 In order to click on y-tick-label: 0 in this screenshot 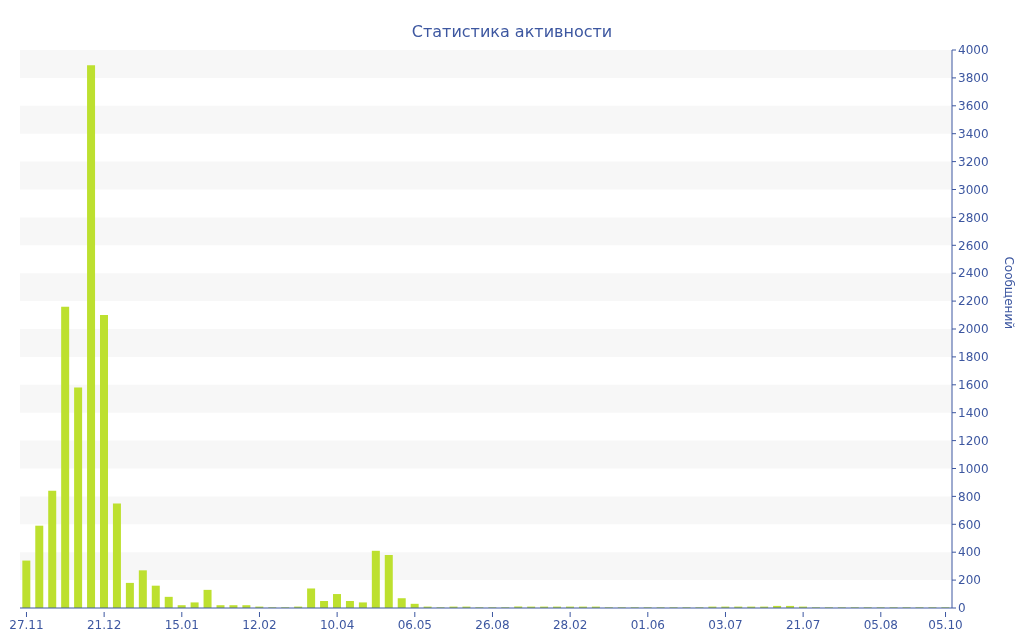, I will do `click(962, 608)`.